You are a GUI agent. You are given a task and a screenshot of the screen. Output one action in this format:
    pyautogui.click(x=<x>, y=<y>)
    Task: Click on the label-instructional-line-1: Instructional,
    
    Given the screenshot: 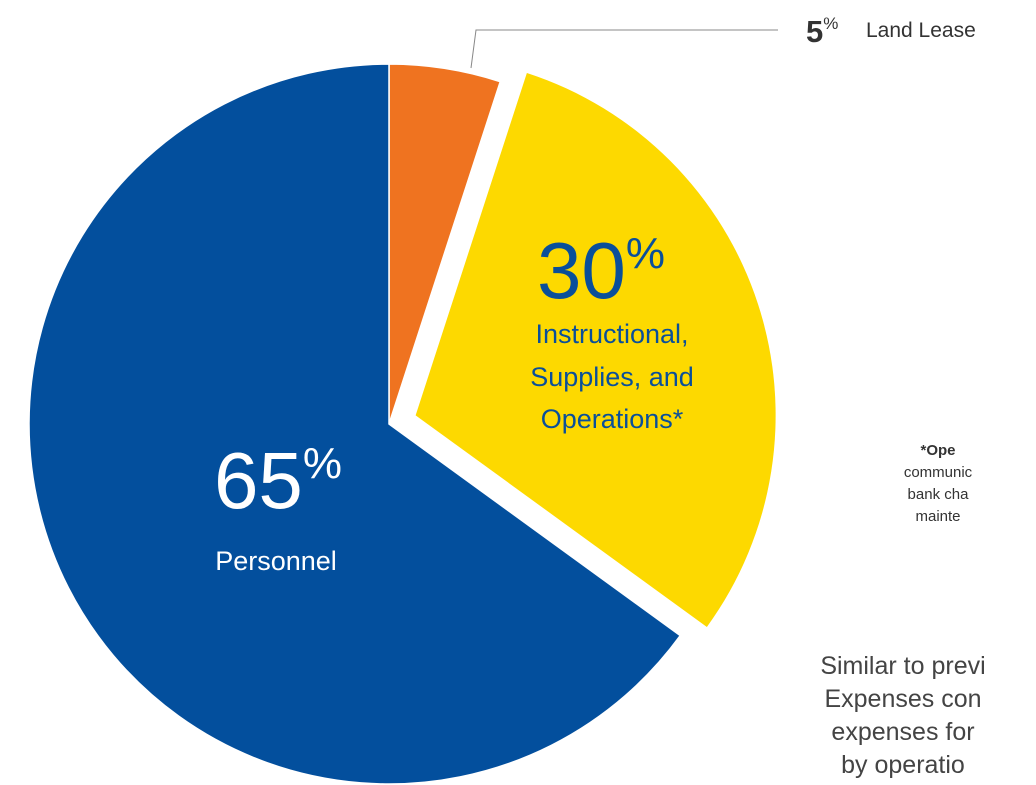 What is the action you would take?
    pyautogui.click(x=611, y=334)
    